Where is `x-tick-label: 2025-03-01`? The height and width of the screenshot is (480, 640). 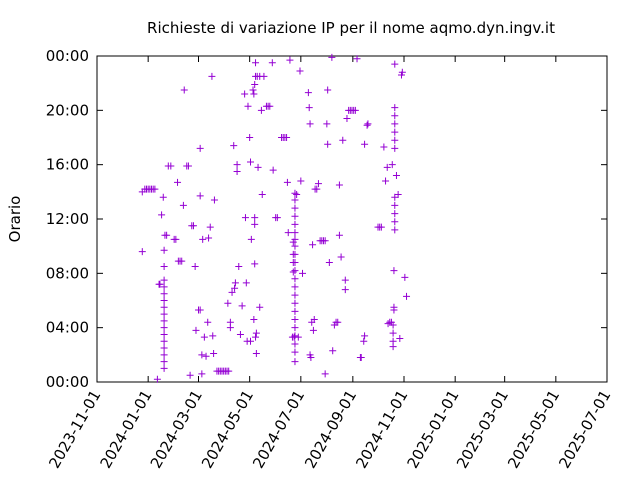
x-tick-label: 2025-03-01 is located at coordinates (482, 429).